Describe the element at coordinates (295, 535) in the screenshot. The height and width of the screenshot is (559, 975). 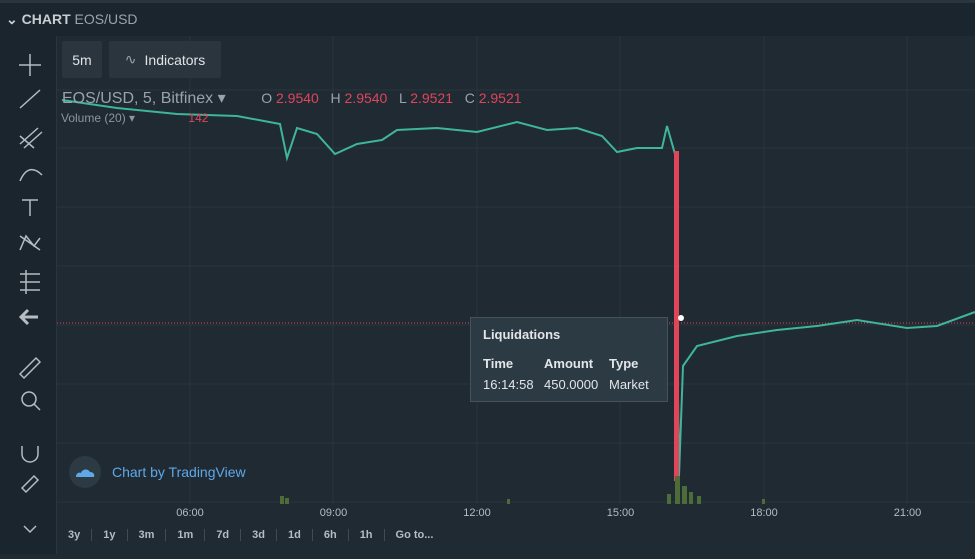
I see `range-button: 1d` at that location.